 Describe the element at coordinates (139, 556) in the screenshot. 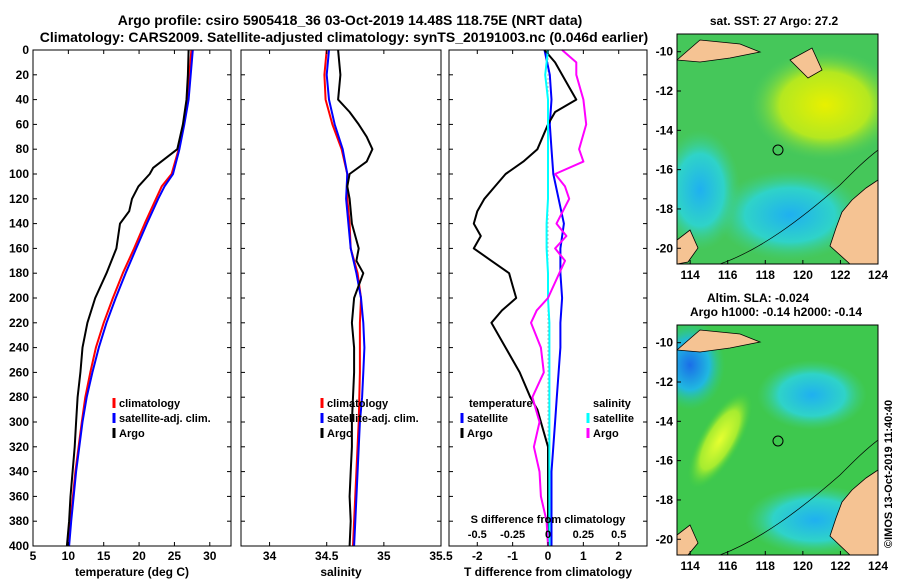

I see `x-tick-label: 20` at that location.